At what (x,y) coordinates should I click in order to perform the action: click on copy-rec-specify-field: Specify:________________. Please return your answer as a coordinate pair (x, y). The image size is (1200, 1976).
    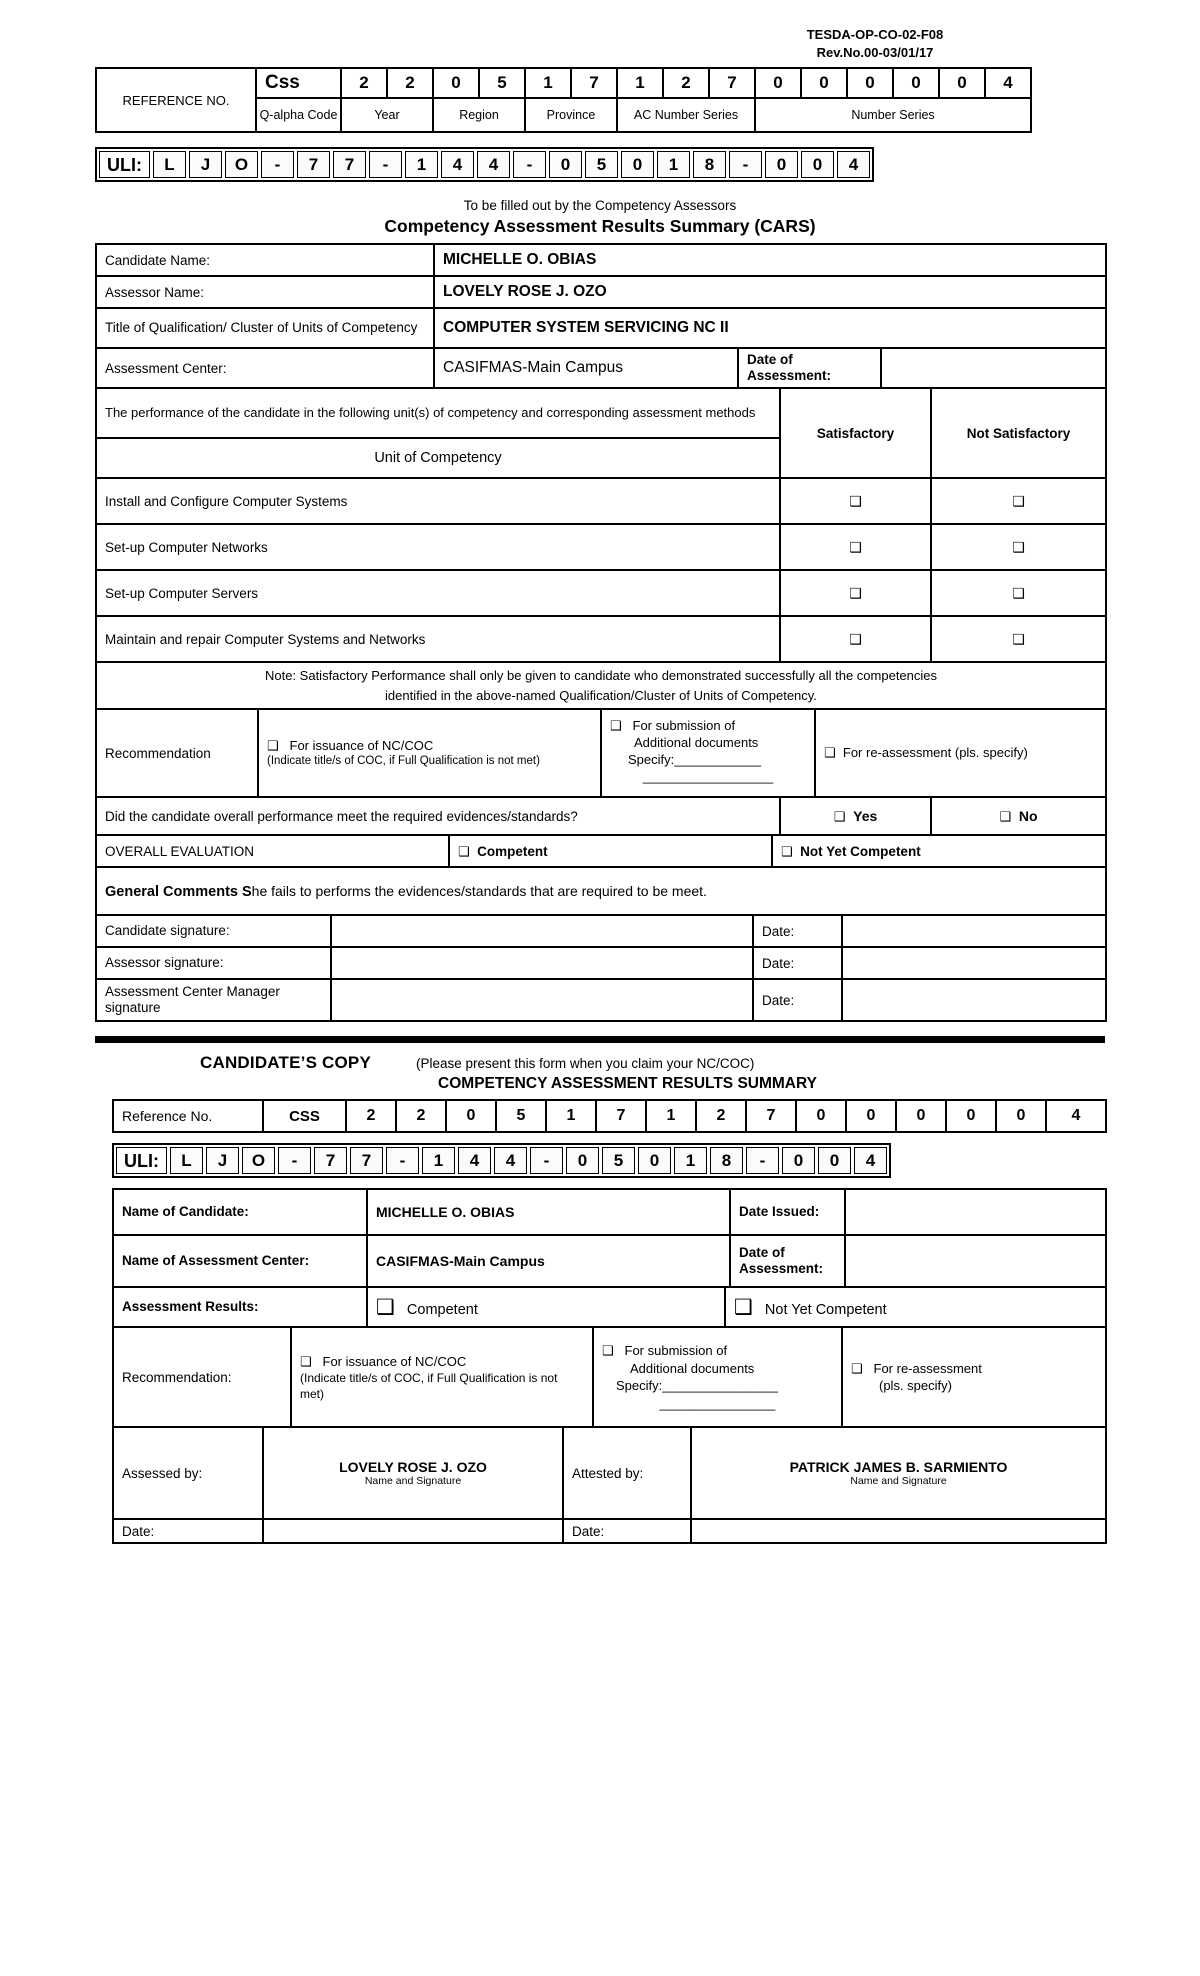
    Looking at the image, I should click on (697, 1386).